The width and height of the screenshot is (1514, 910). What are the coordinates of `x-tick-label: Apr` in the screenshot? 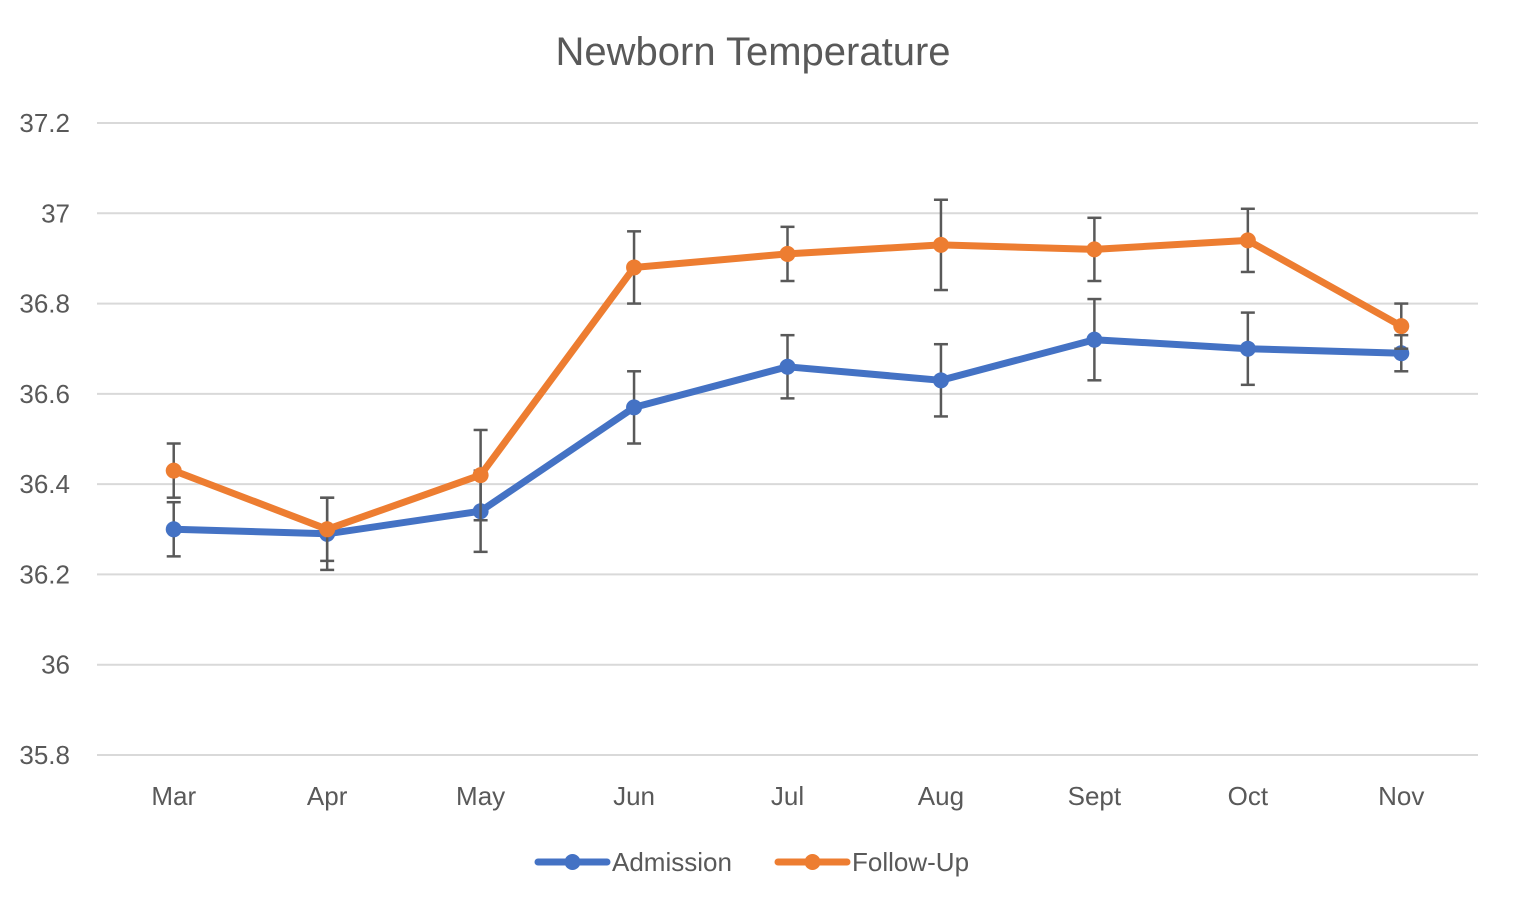 It's located at (327, 796).